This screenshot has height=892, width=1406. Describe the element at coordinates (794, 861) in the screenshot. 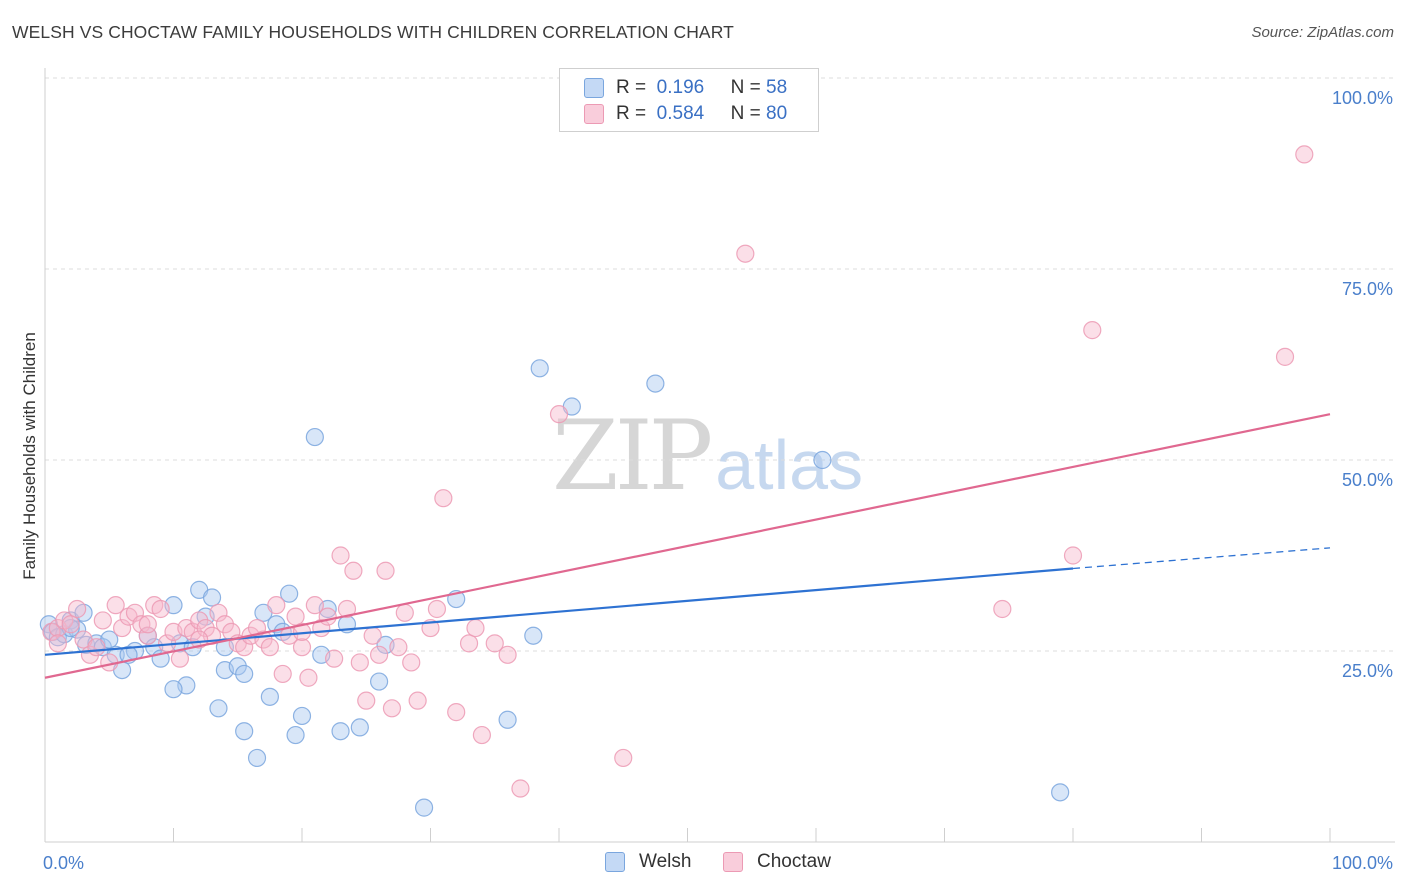

I see `legend-label-choctaw: Choctaw` at that location.